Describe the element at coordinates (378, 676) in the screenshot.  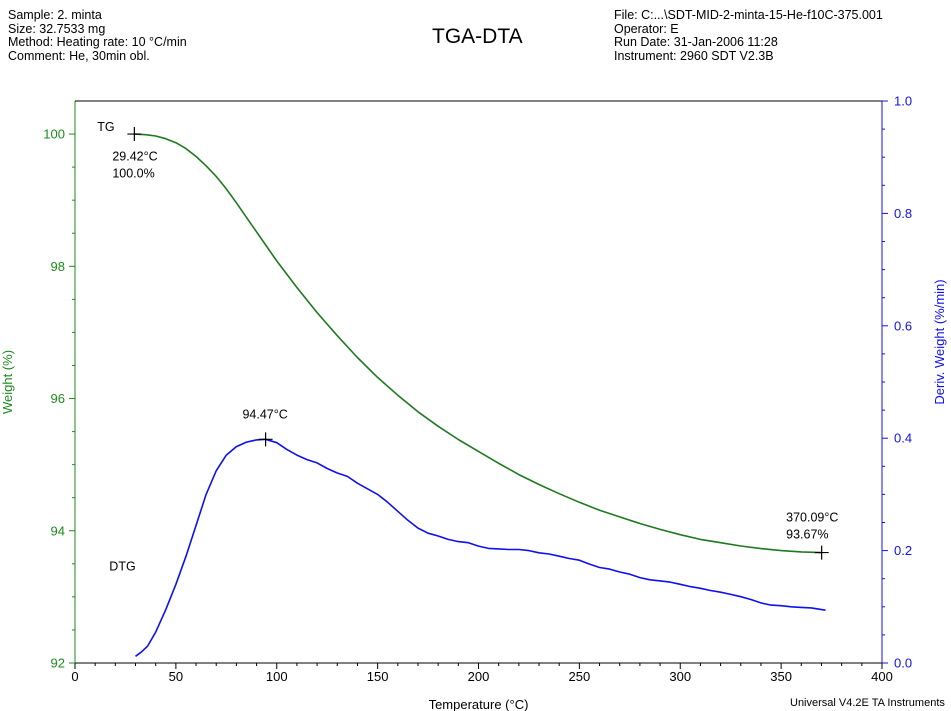
I see `x-tick-label: 150` at that location.